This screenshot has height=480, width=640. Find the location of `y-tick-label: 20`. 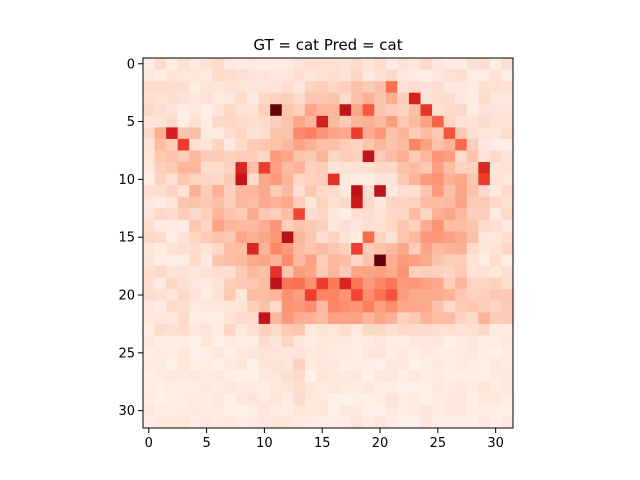

y-tick-label: 20 is located at coordinates (126, 296).